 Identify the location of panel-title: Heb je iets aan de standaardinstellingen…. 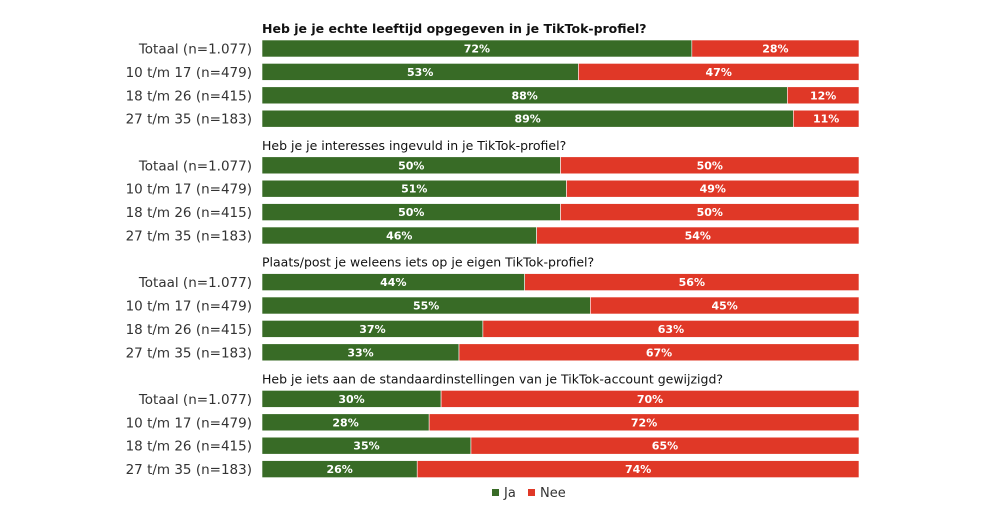
(492, 378).